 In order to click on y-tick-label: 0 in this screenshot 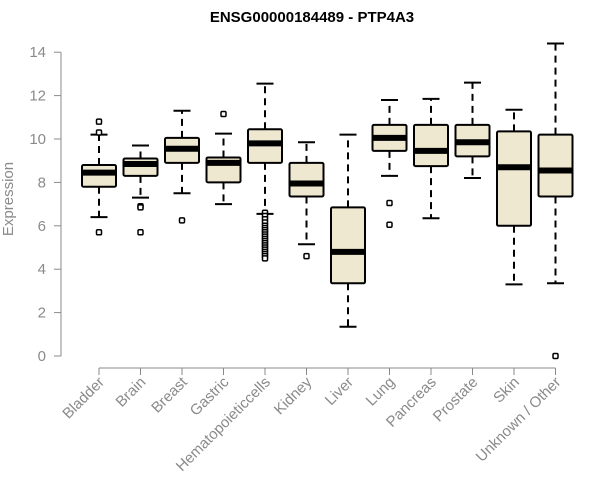, I will do `click(42, 356)`.